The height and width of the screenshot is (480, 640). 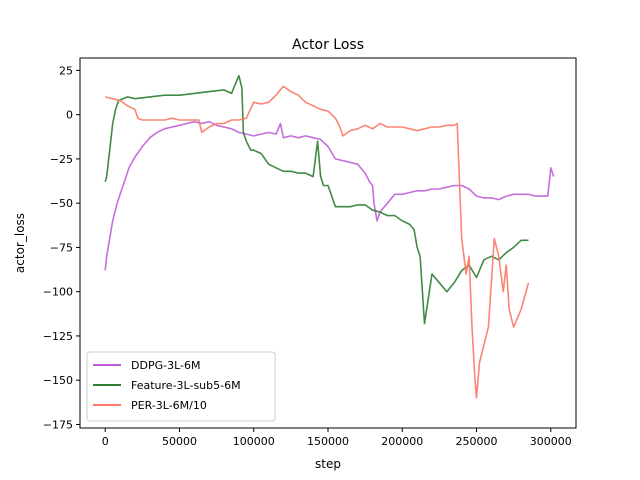 I want to click on x-tick-label: 50000, so click(x=179, y=441).